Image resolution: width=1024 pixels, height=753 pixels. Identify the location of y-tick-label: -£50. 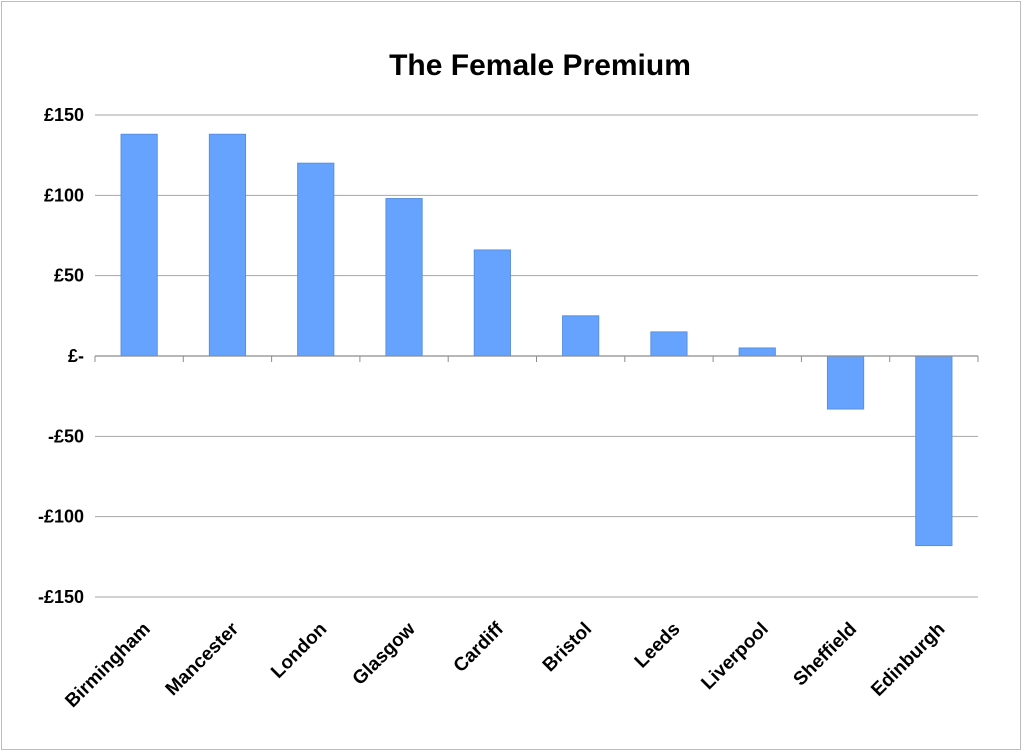
(66, 436).